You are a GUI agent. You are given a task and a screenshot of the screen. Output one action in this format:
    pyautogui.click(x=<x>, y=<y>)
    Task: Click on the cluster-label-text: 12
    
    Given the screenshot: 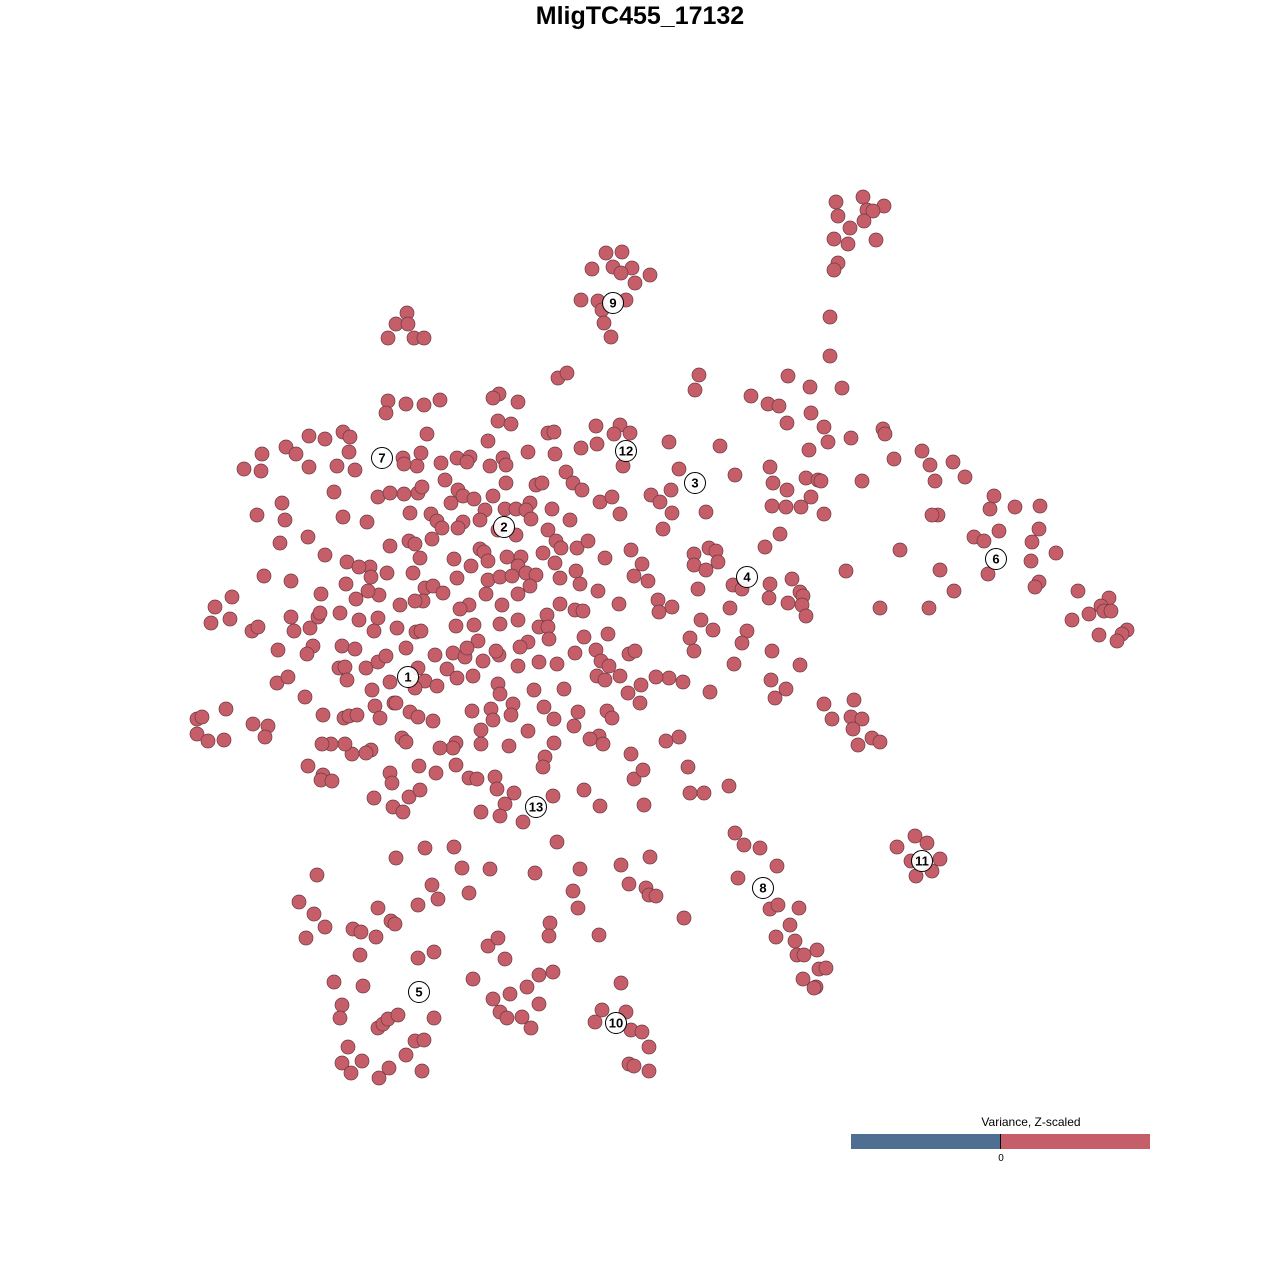 What is the action you would take?
    pyautogui.click(x=626, y=451)
    